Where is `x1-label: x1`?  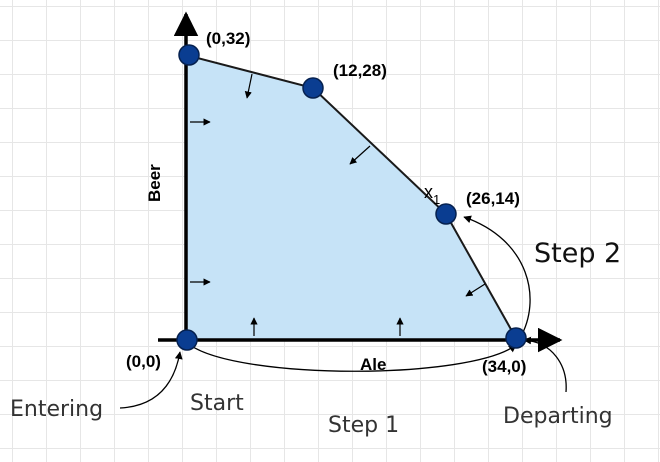
x1-label: x1 is located at coordinates (432, 194).